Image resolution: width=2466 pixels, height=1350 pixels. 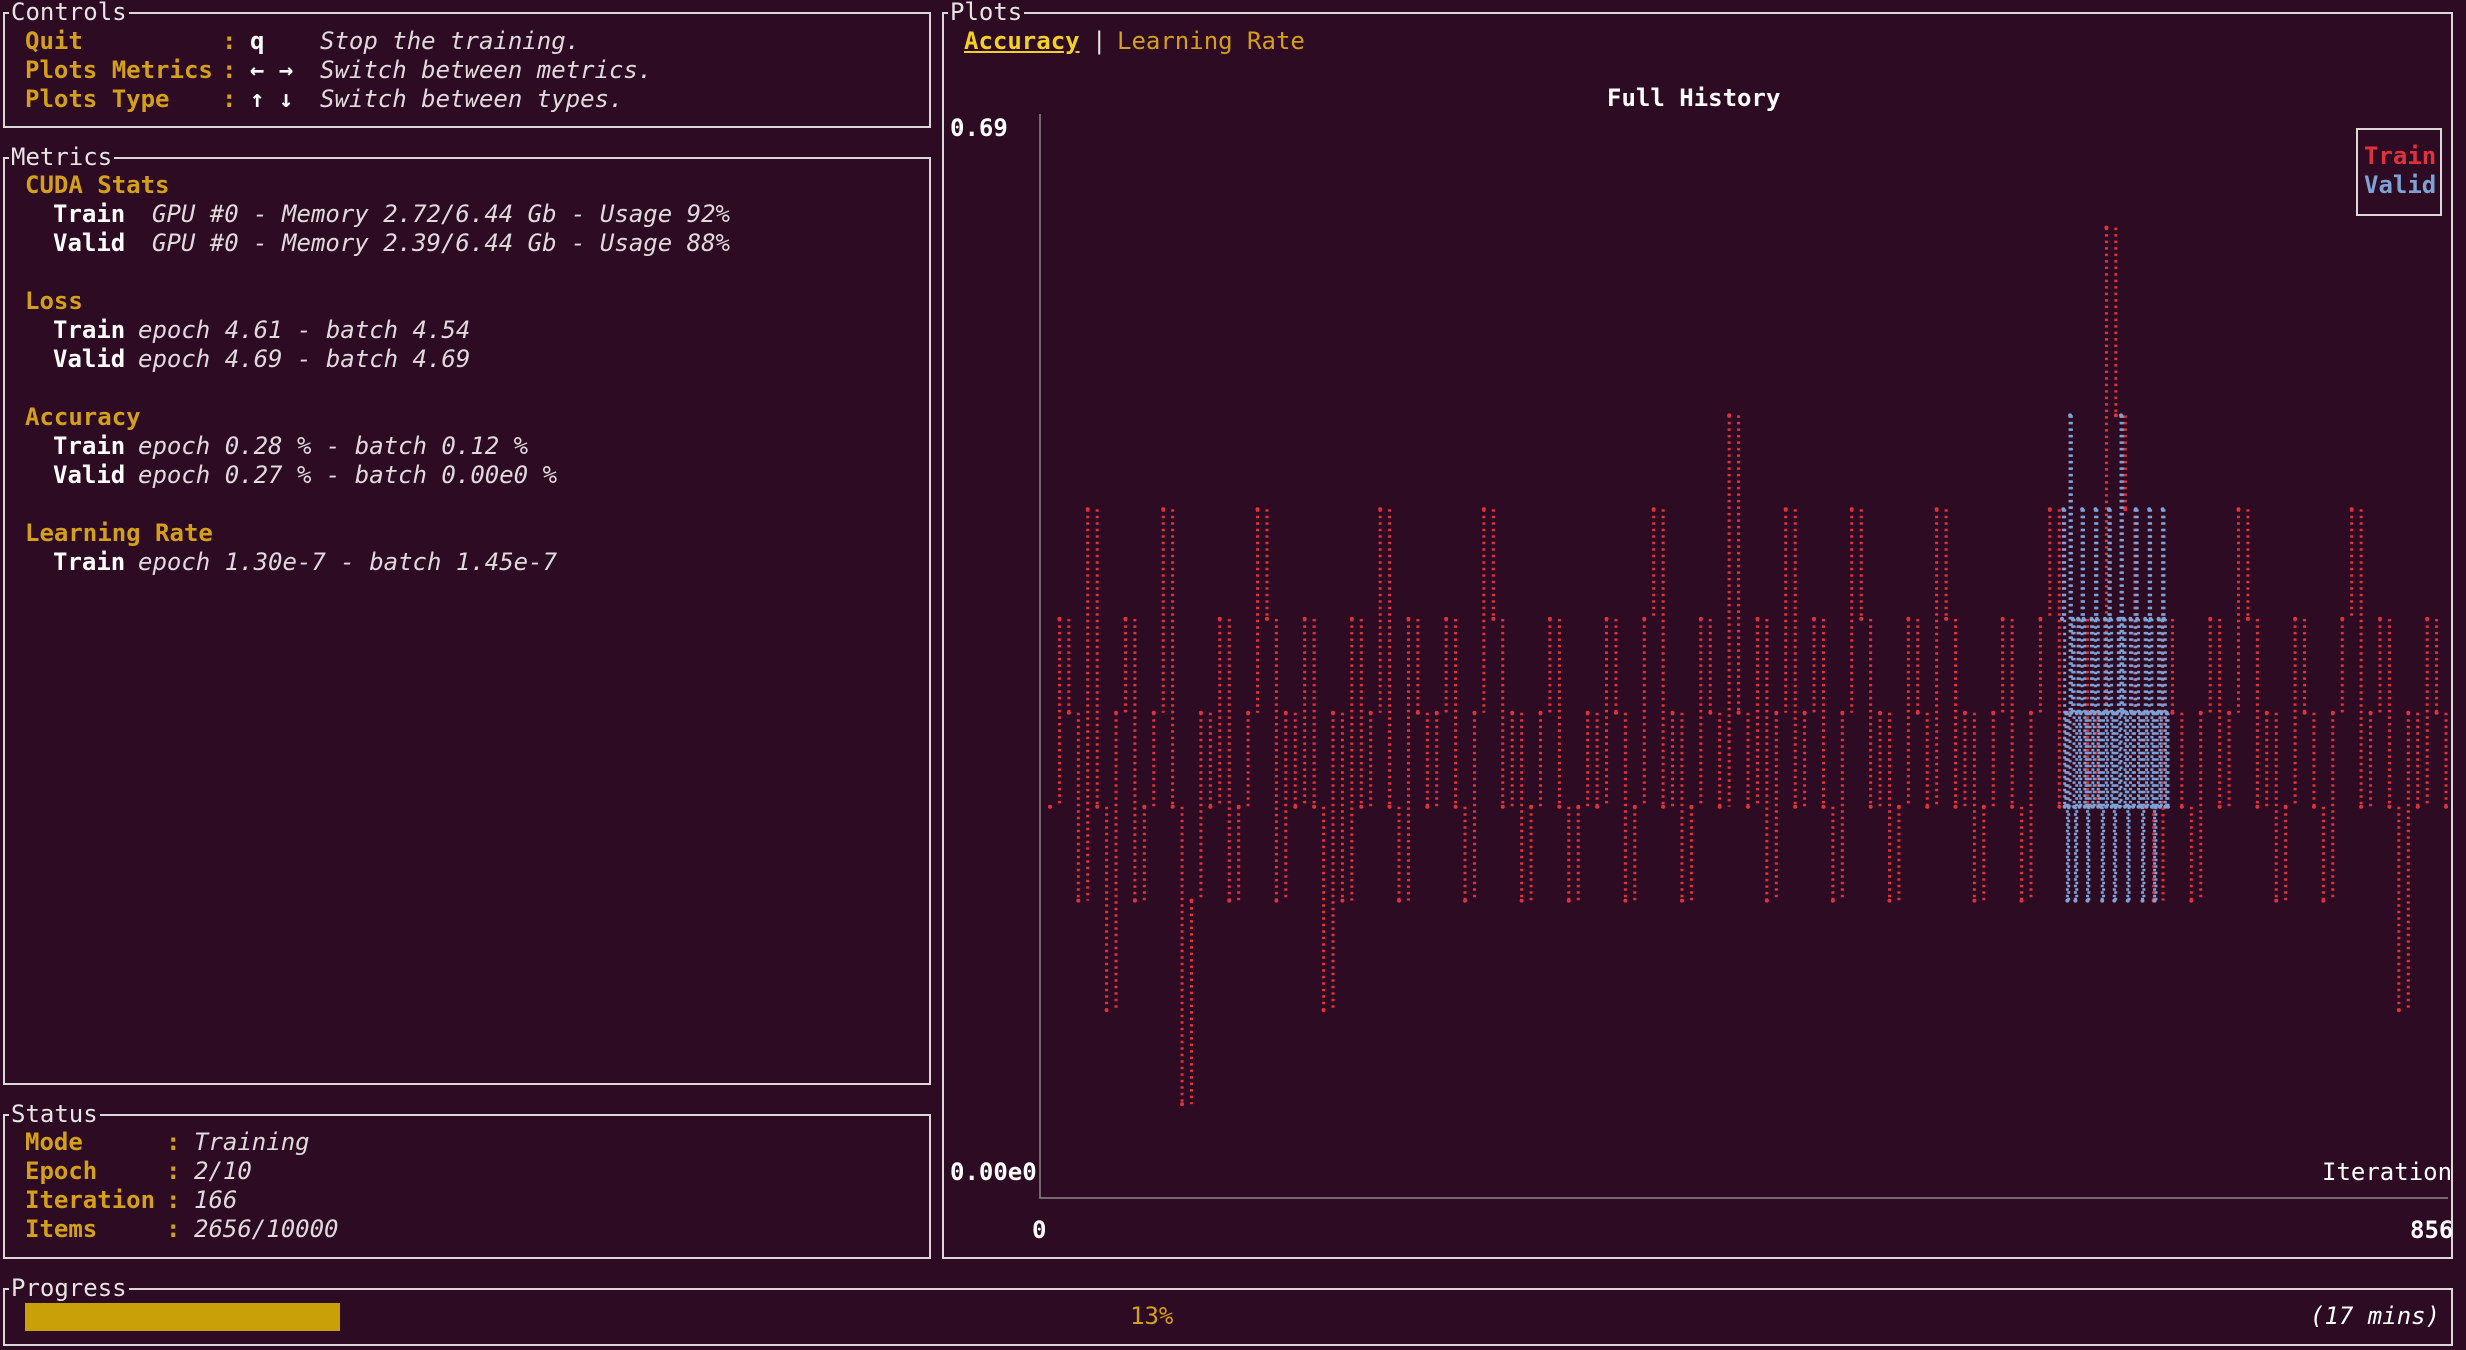 I want to click on accuracy-train-value: epoch 0.28 % - batch 0.12 %, so click(x=333, y=446).